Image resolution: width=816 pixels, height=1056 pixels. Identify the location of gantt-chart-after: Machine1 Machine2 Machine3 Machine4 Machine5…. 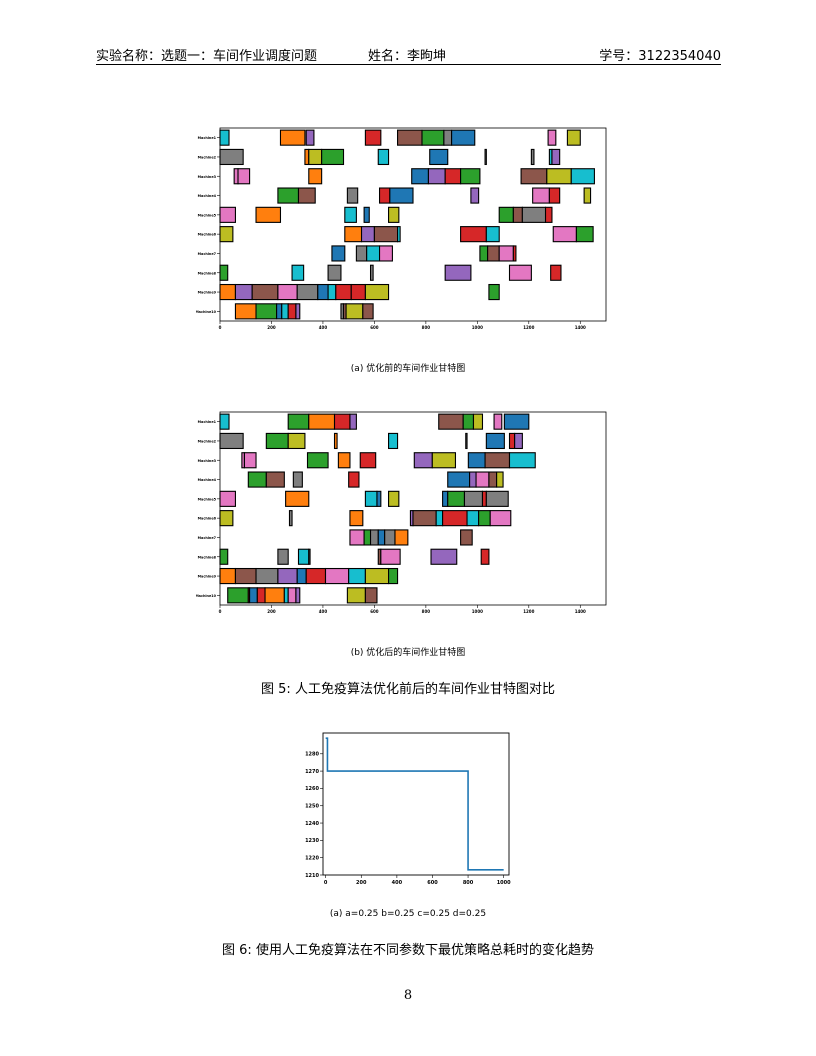
(401, 512).